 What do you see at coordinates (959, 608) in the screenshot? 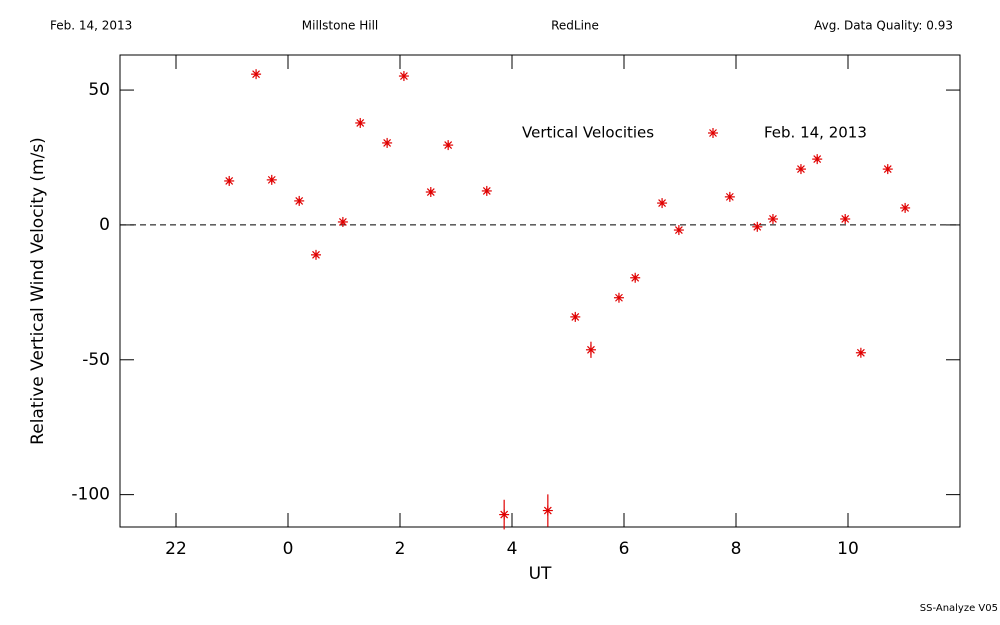
I see `footer: SS-Analyze V05` at bounding box center [959, 608].